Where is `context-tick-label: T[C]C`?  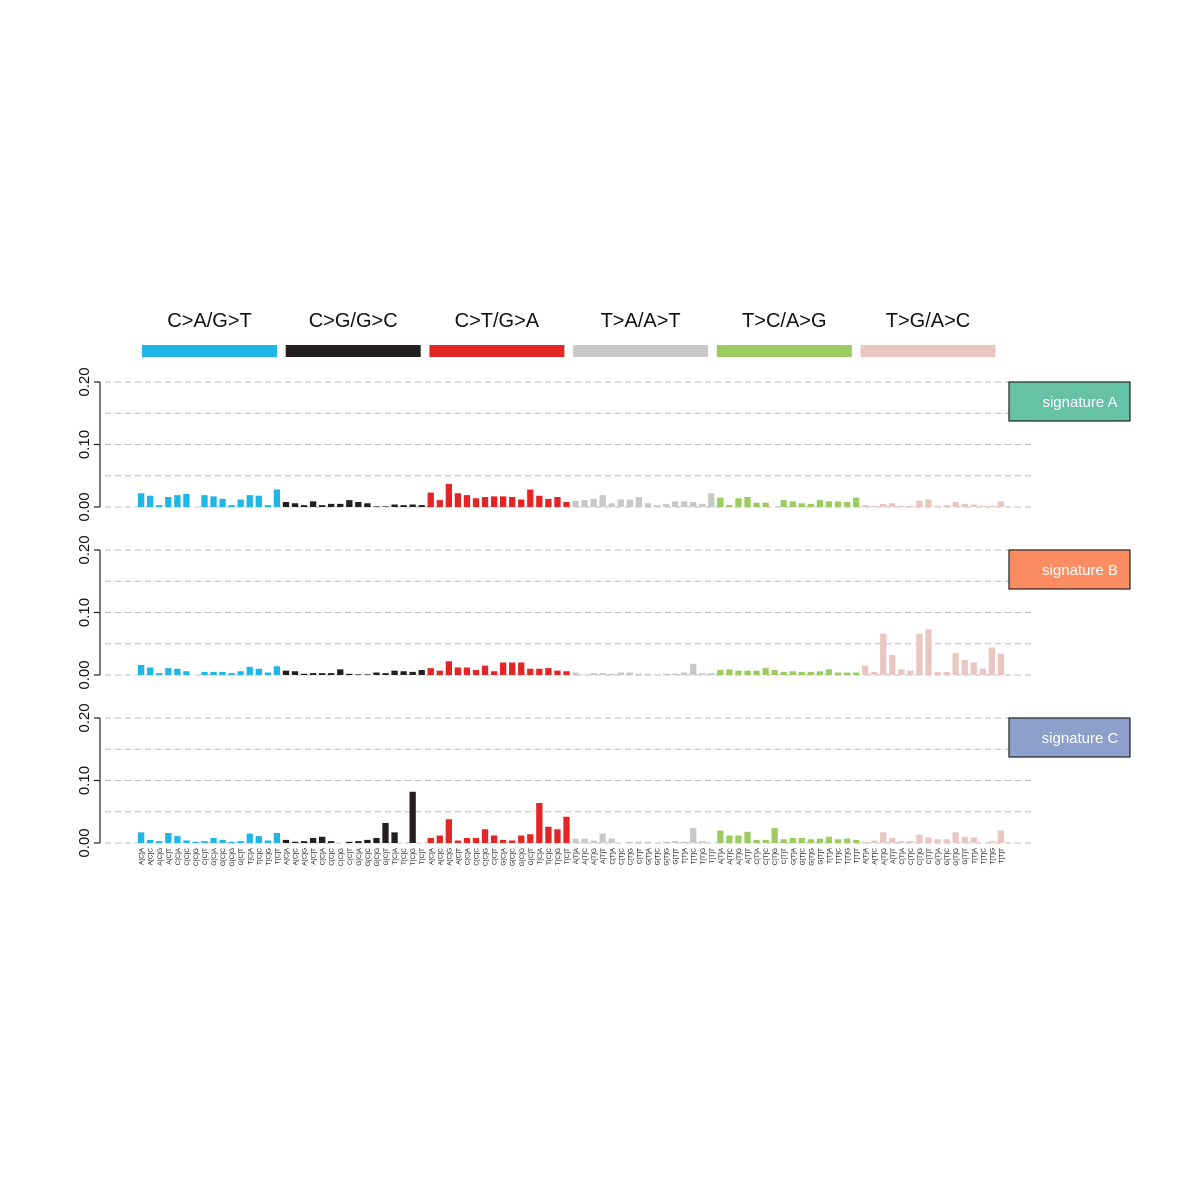 context-tick-label: T[C]C is located at coordinates (259, 856).